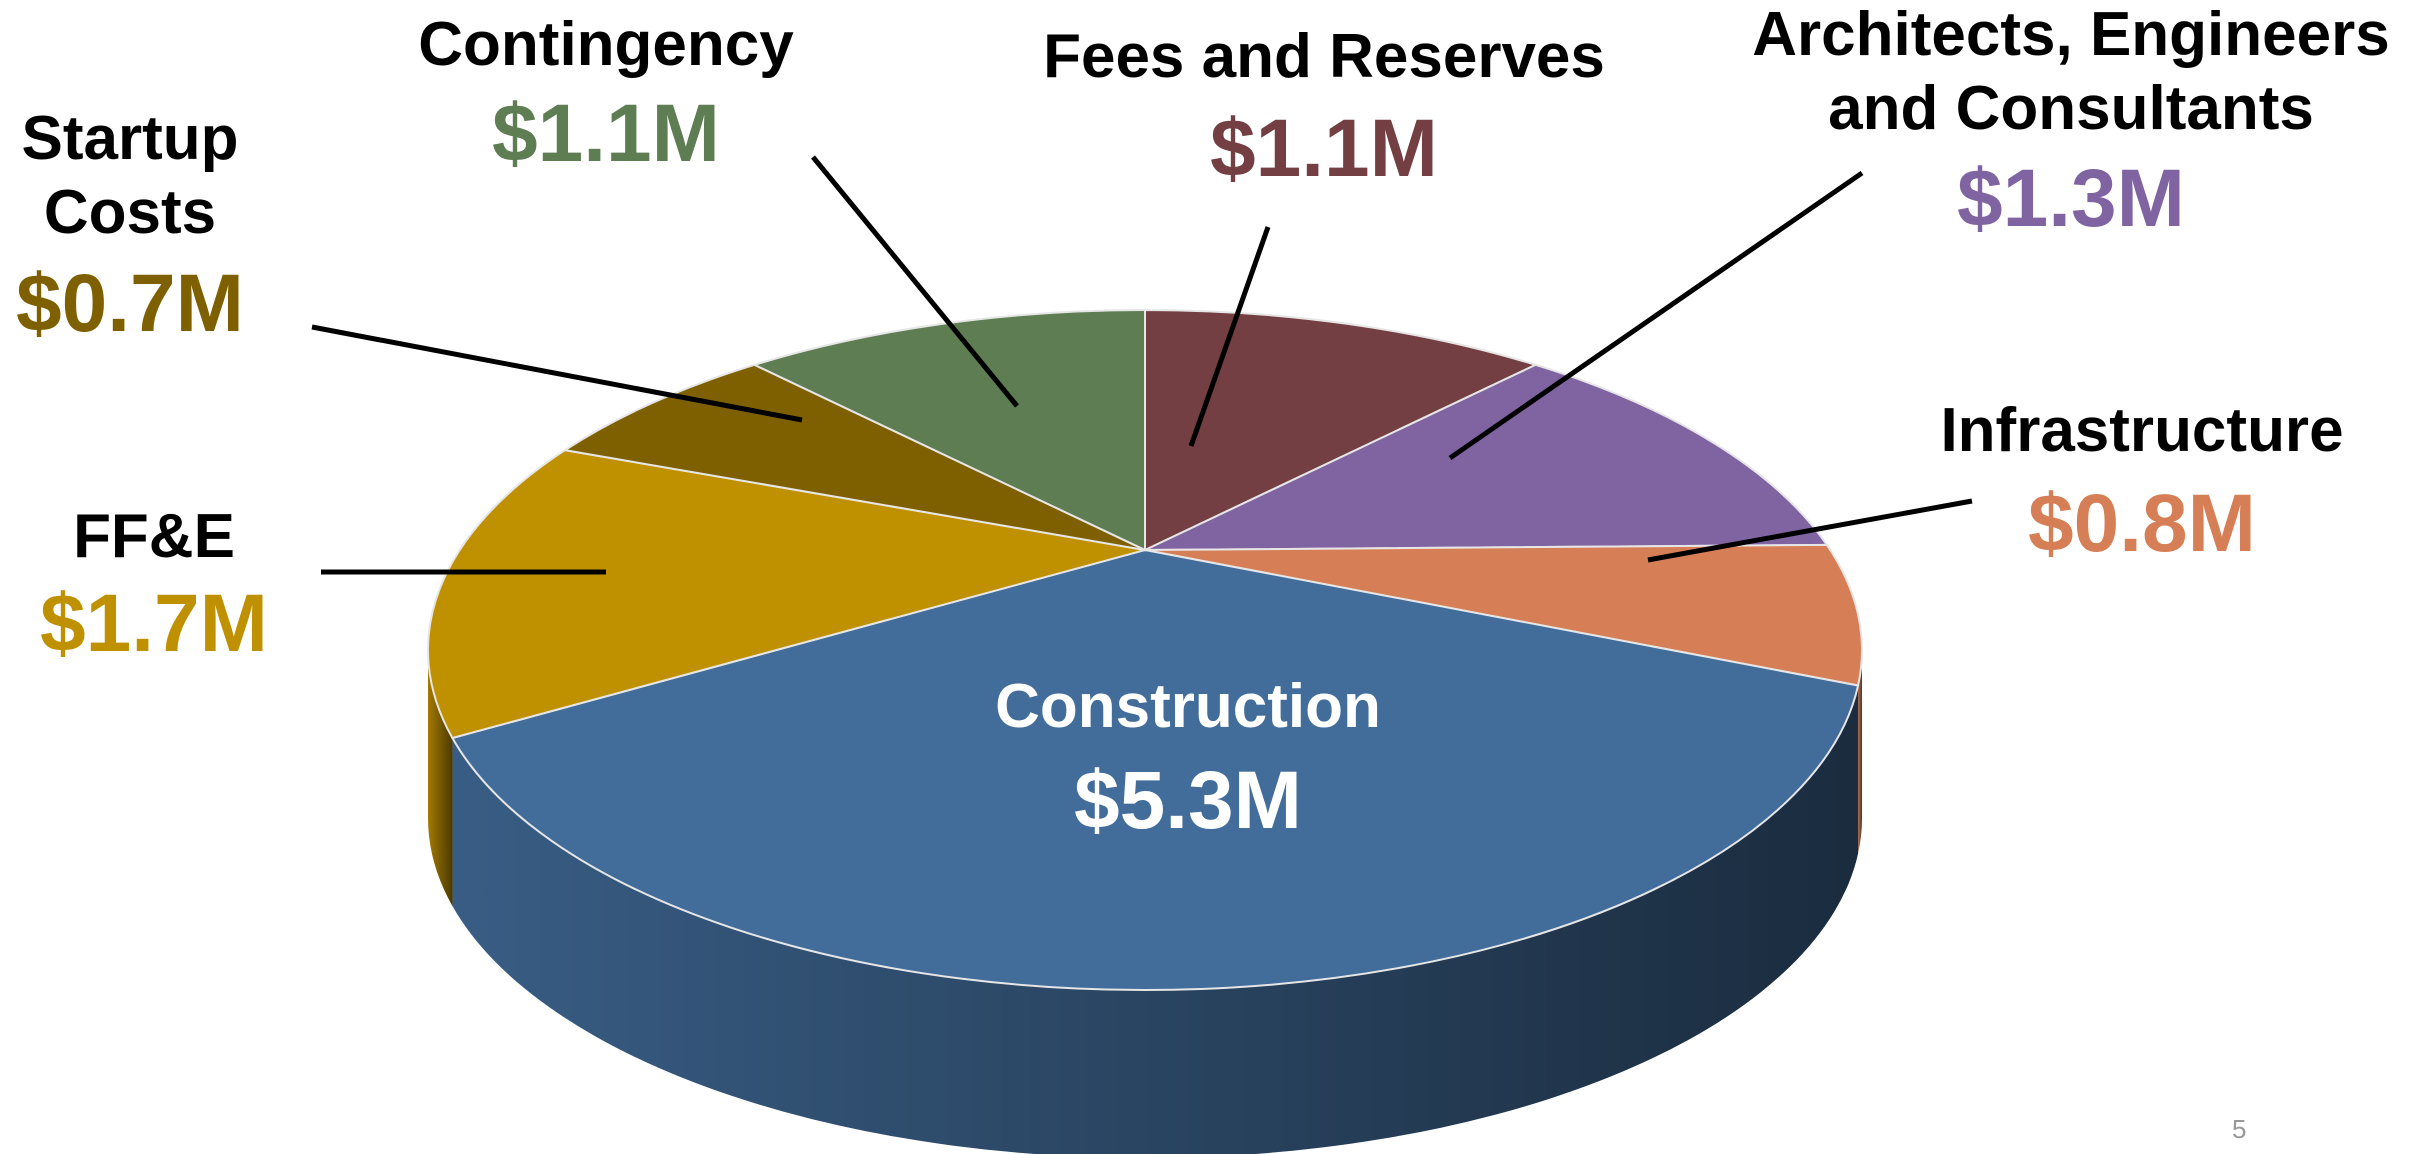  I want to click on slice-name: Startup Costs, so click(130, 176).